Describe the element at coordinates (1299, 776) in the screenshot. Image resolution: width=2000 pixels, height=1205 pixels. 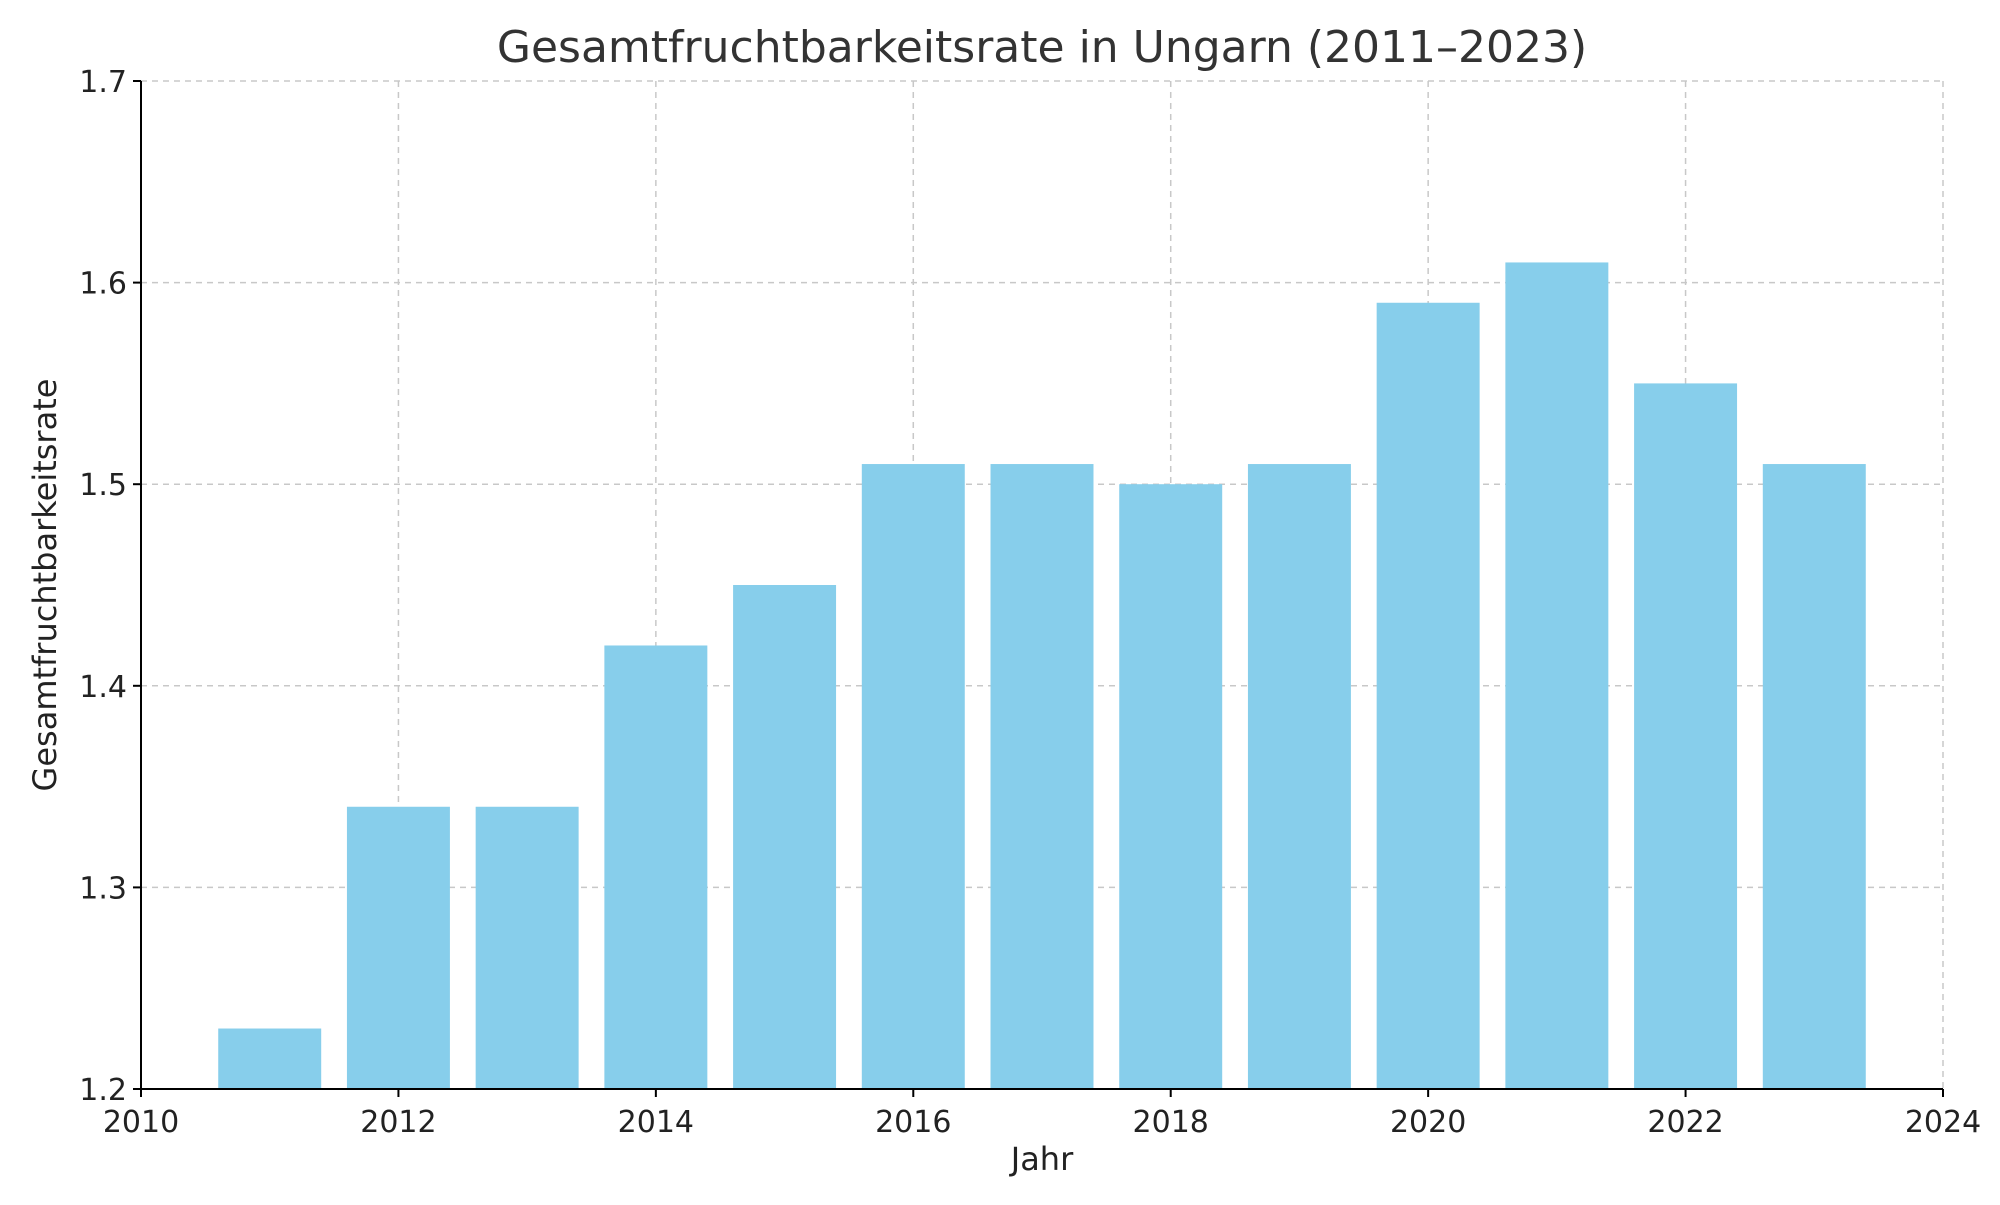
I see `bar-2019` at that location.